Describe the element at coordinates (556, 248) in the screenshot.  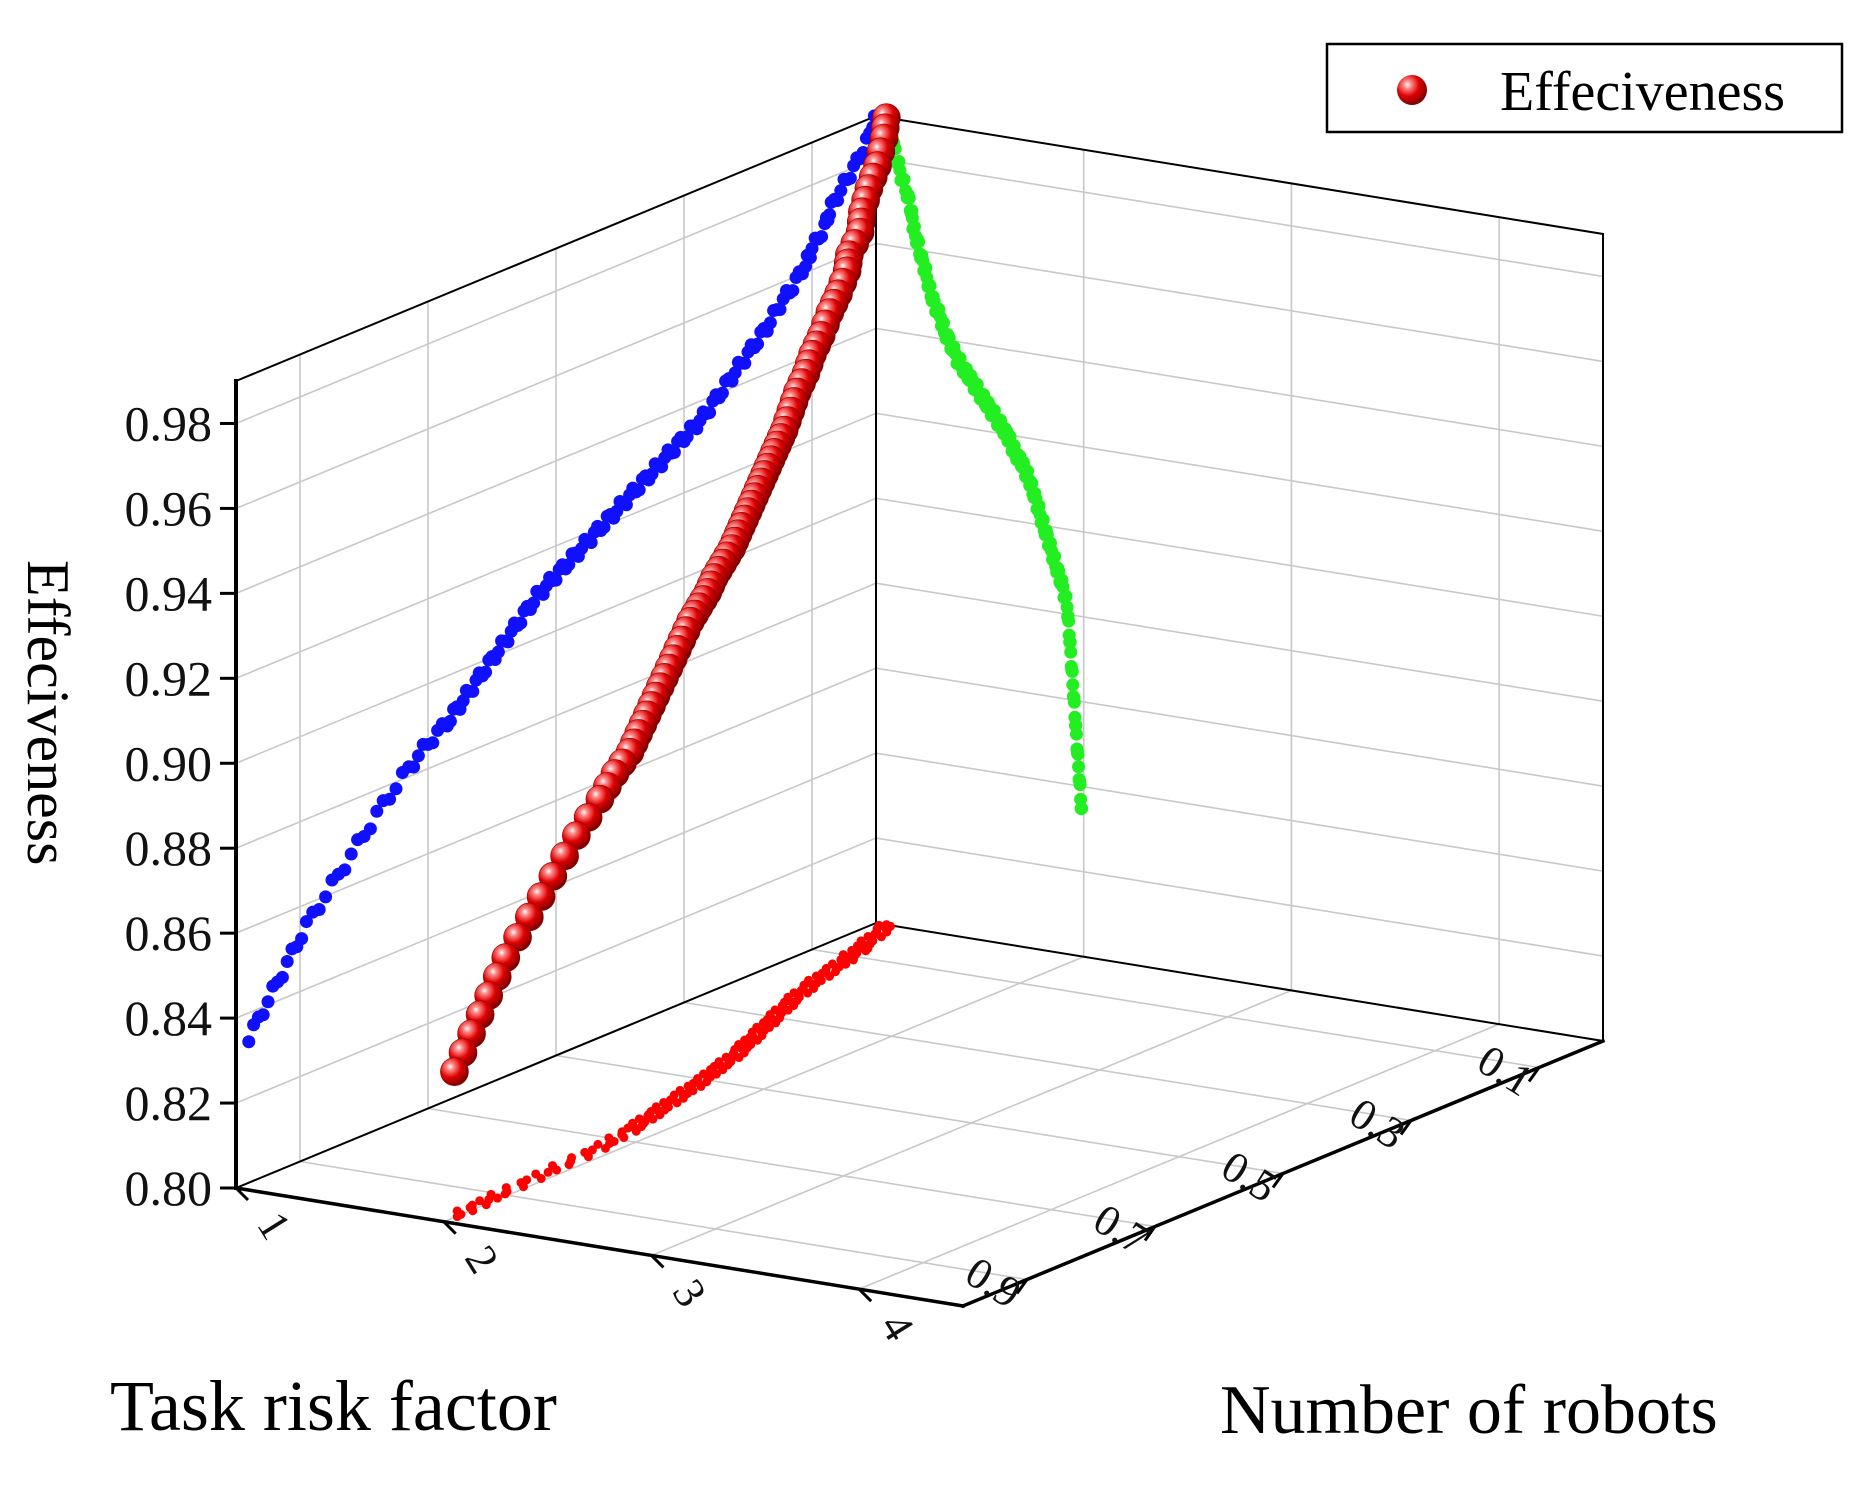
I see `left-top-edge` at that location.